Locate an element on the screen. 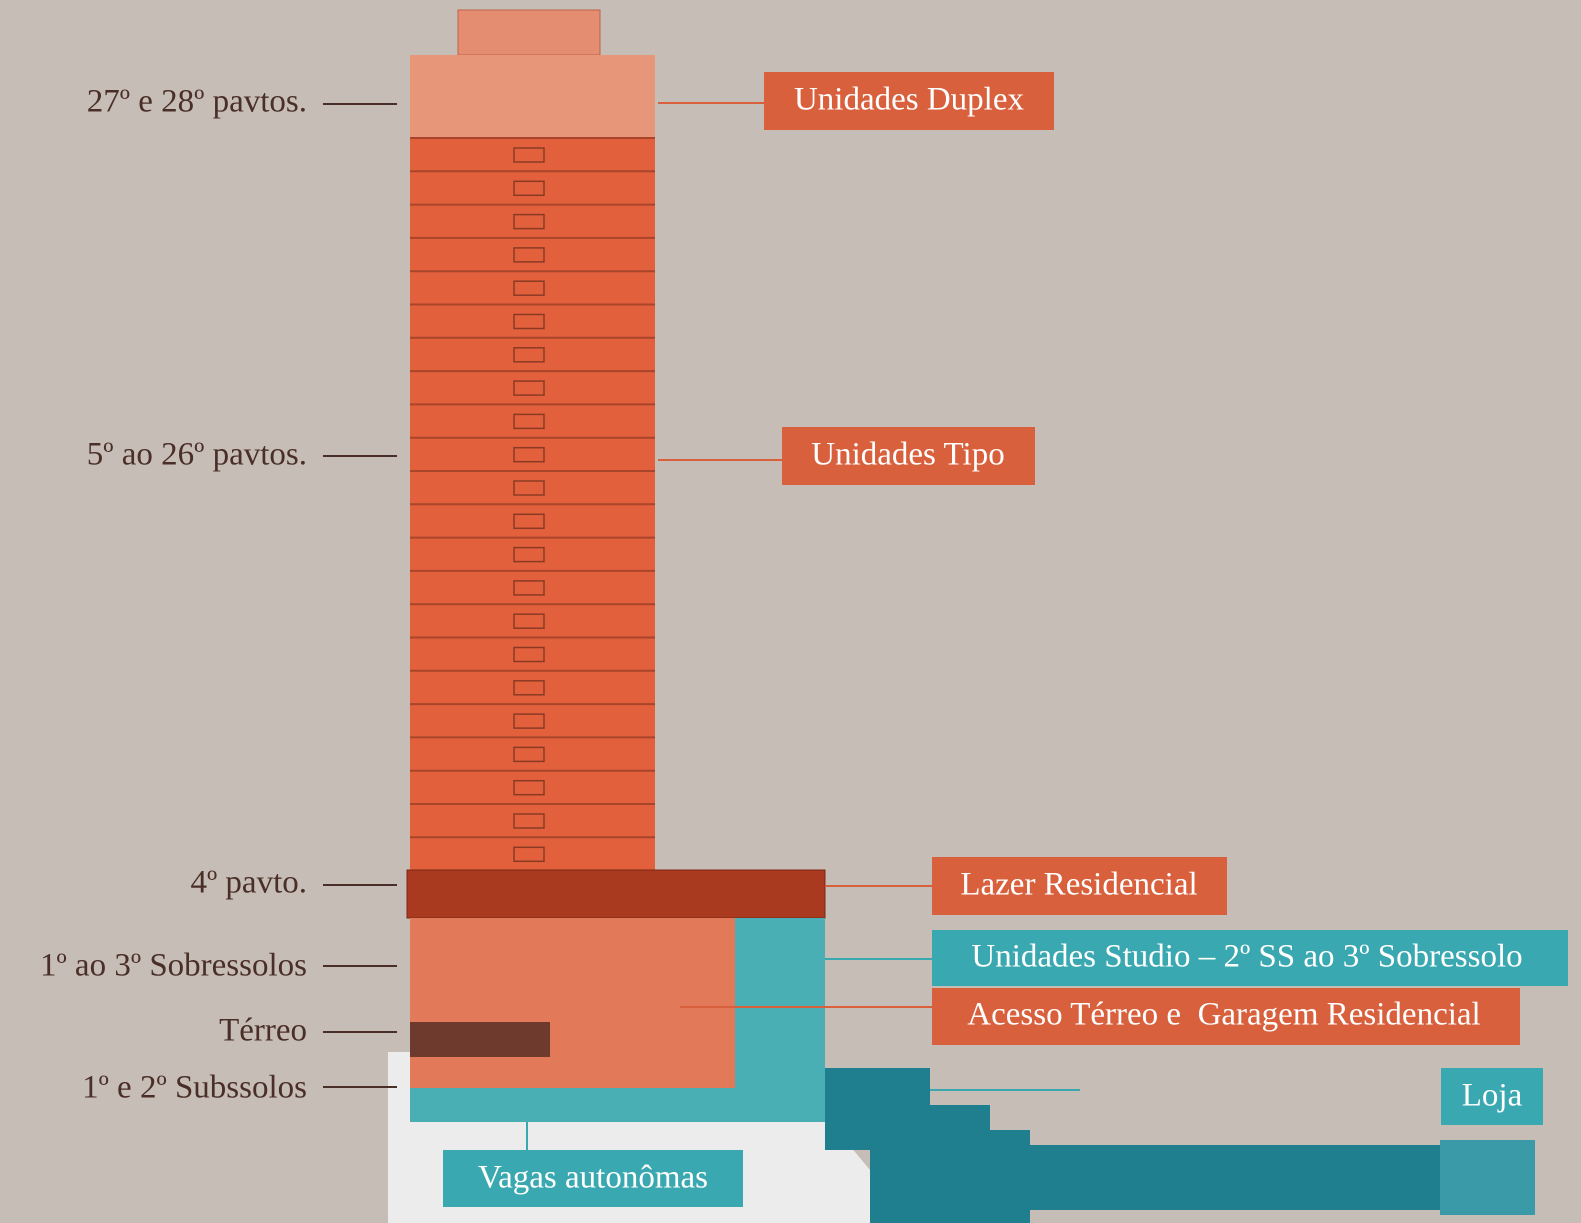 This screenshot has width=1581, height=1223. floor-label: 1º e 2º Subssolos is located at coordinates (194, 1088).